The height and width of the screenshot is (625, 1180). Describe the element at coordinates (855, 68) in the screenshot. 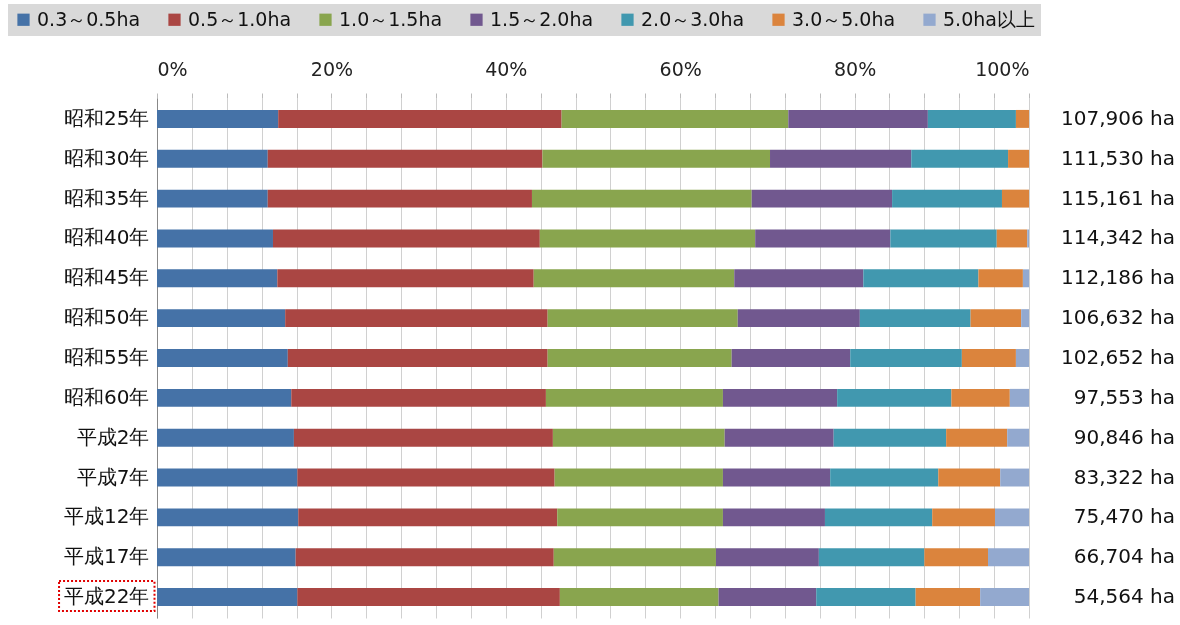

I see `x-tick-label: 80%` at that location.